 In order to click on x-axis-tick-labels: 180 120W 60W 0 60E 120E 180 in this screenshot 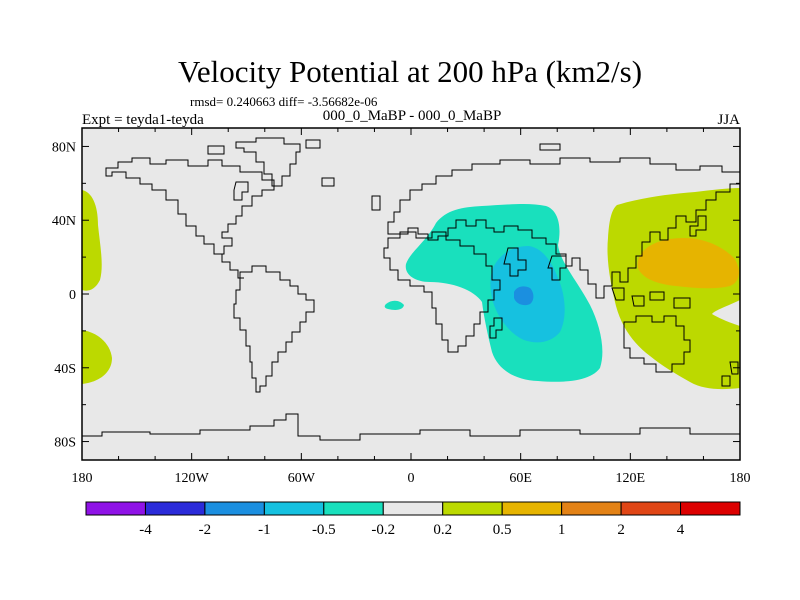, I will do `click(411, 478)`.